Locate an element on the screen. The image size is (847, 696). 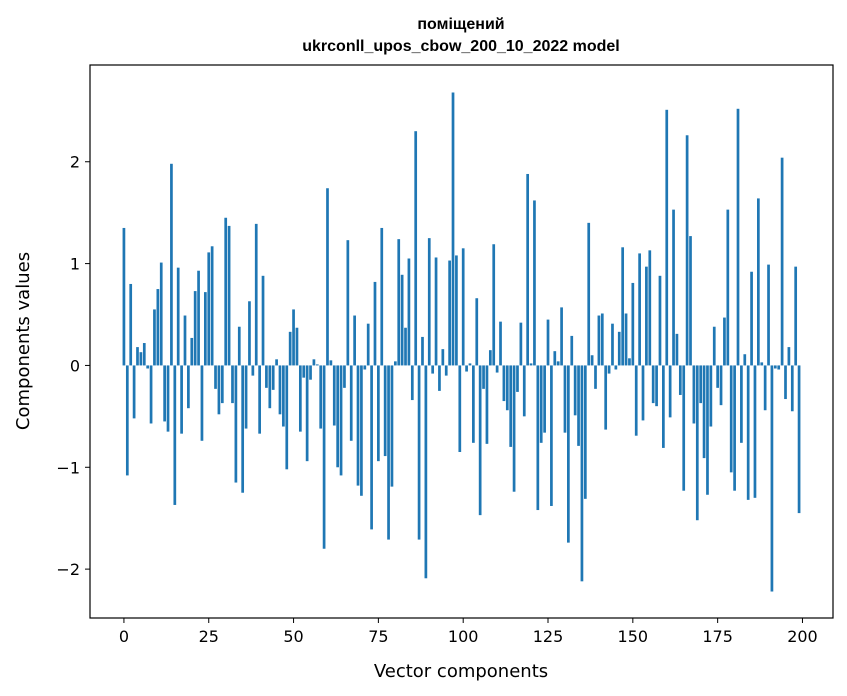
x-tick-label: 175 is located at coordinates (717, 636).